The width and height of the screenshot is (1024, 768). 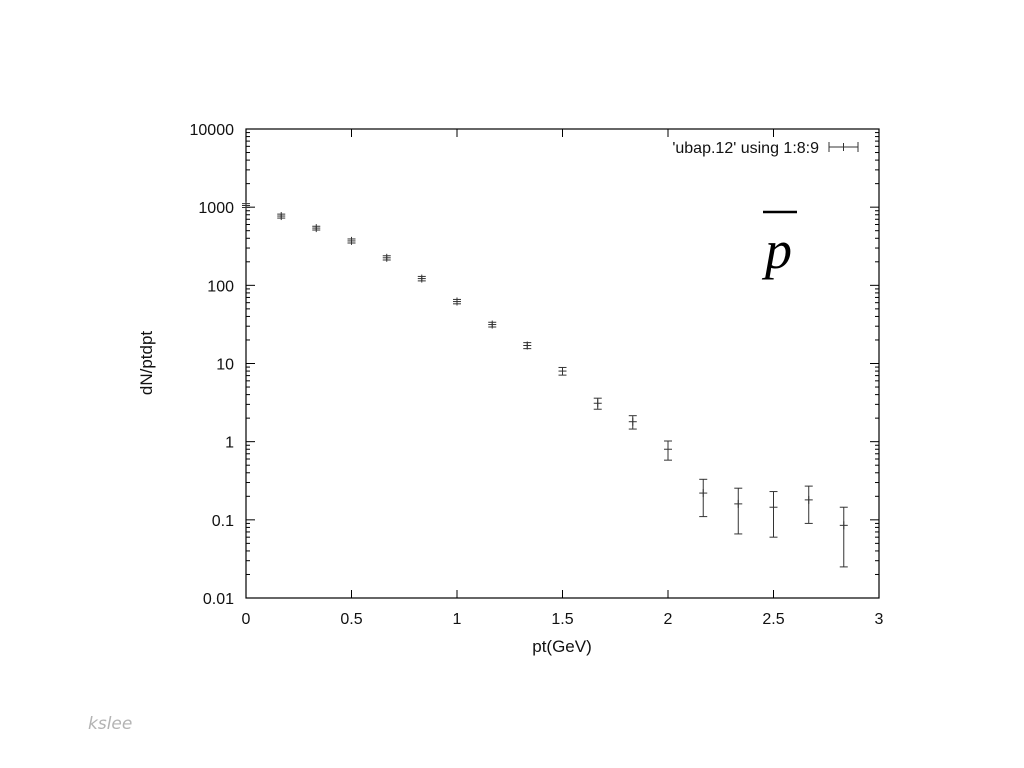 I want to click on y-tick-label: 1, so click(x=229, y=443).